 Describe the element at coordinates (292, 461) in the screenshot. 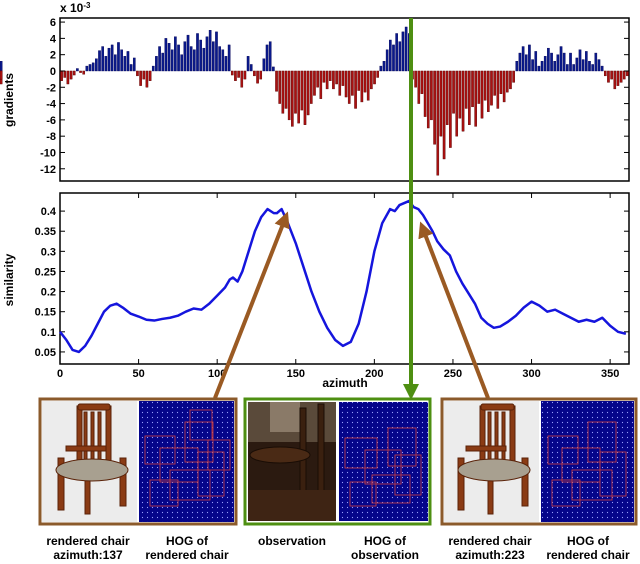

I see `observation-photo-image` at that location.